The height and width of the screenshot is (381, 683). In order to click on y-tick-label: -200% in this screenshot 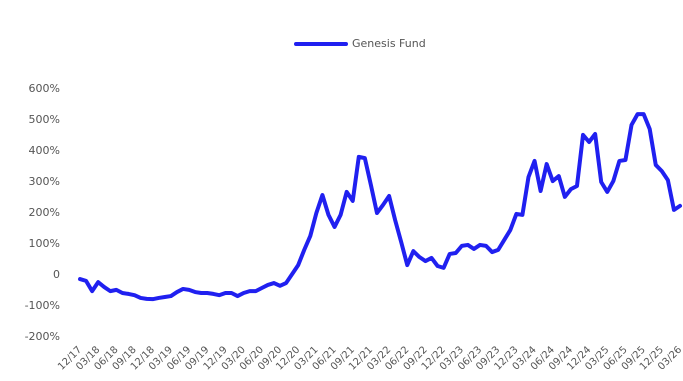, I will do `click(42, 336)`.